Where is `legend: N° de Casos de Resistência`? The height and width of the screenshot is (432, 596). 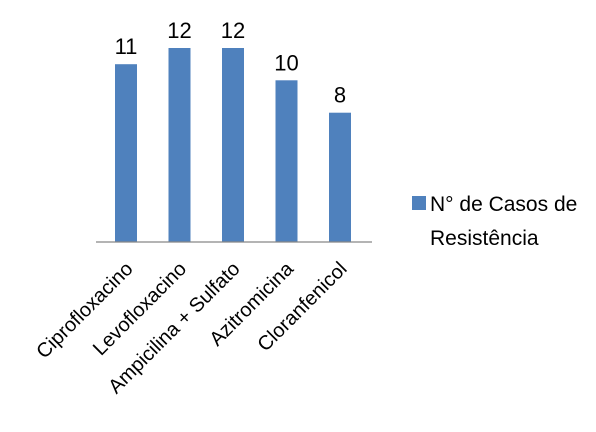 legend: N° de Casos de Resistência is located at coordinates (497, 221).